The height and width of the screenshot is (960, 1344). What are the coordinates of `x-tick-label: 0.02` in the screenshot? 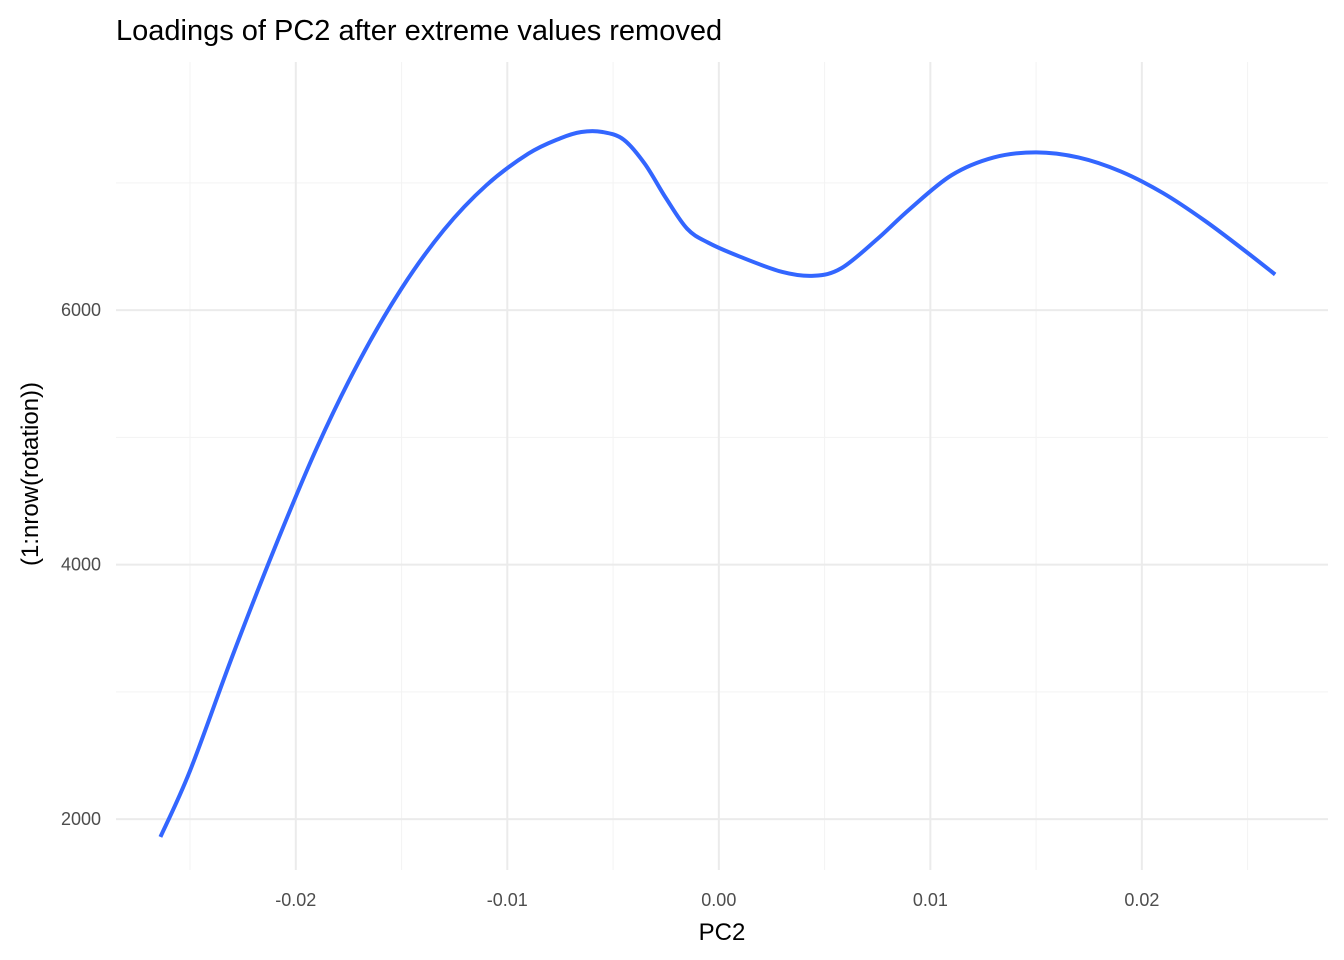 It's located at (1141, 900).